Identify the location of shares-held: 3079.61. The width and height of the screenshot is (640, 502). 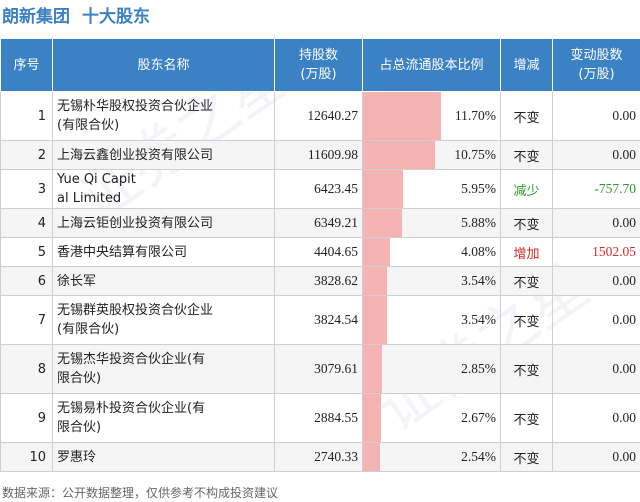
(318, 369).